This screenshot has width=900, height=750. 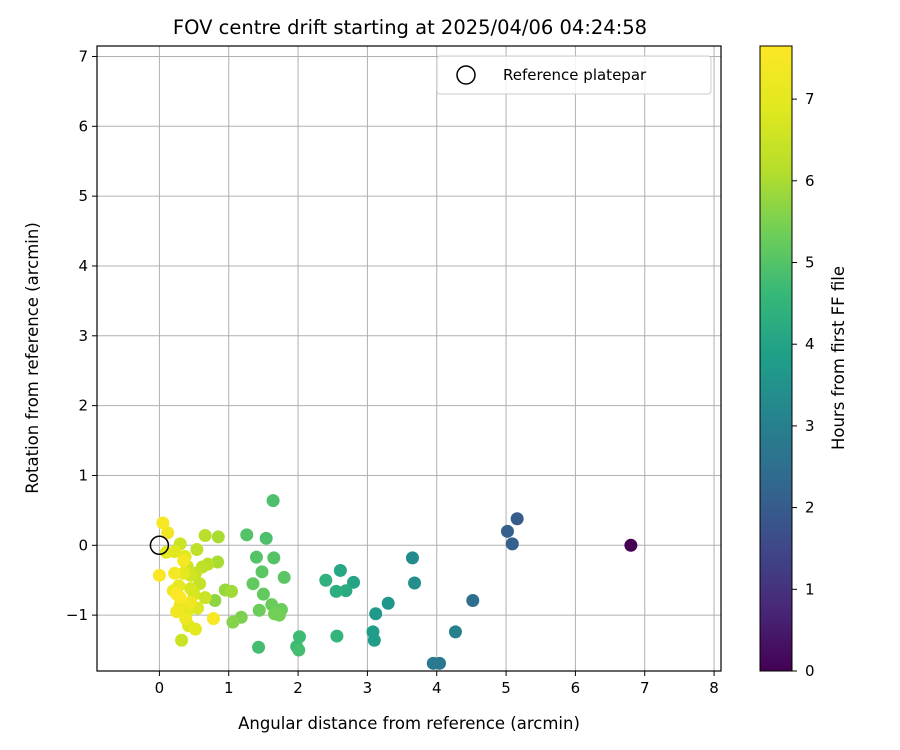 I want to click on x-tick-label: 2, so click(x=298, y=688).